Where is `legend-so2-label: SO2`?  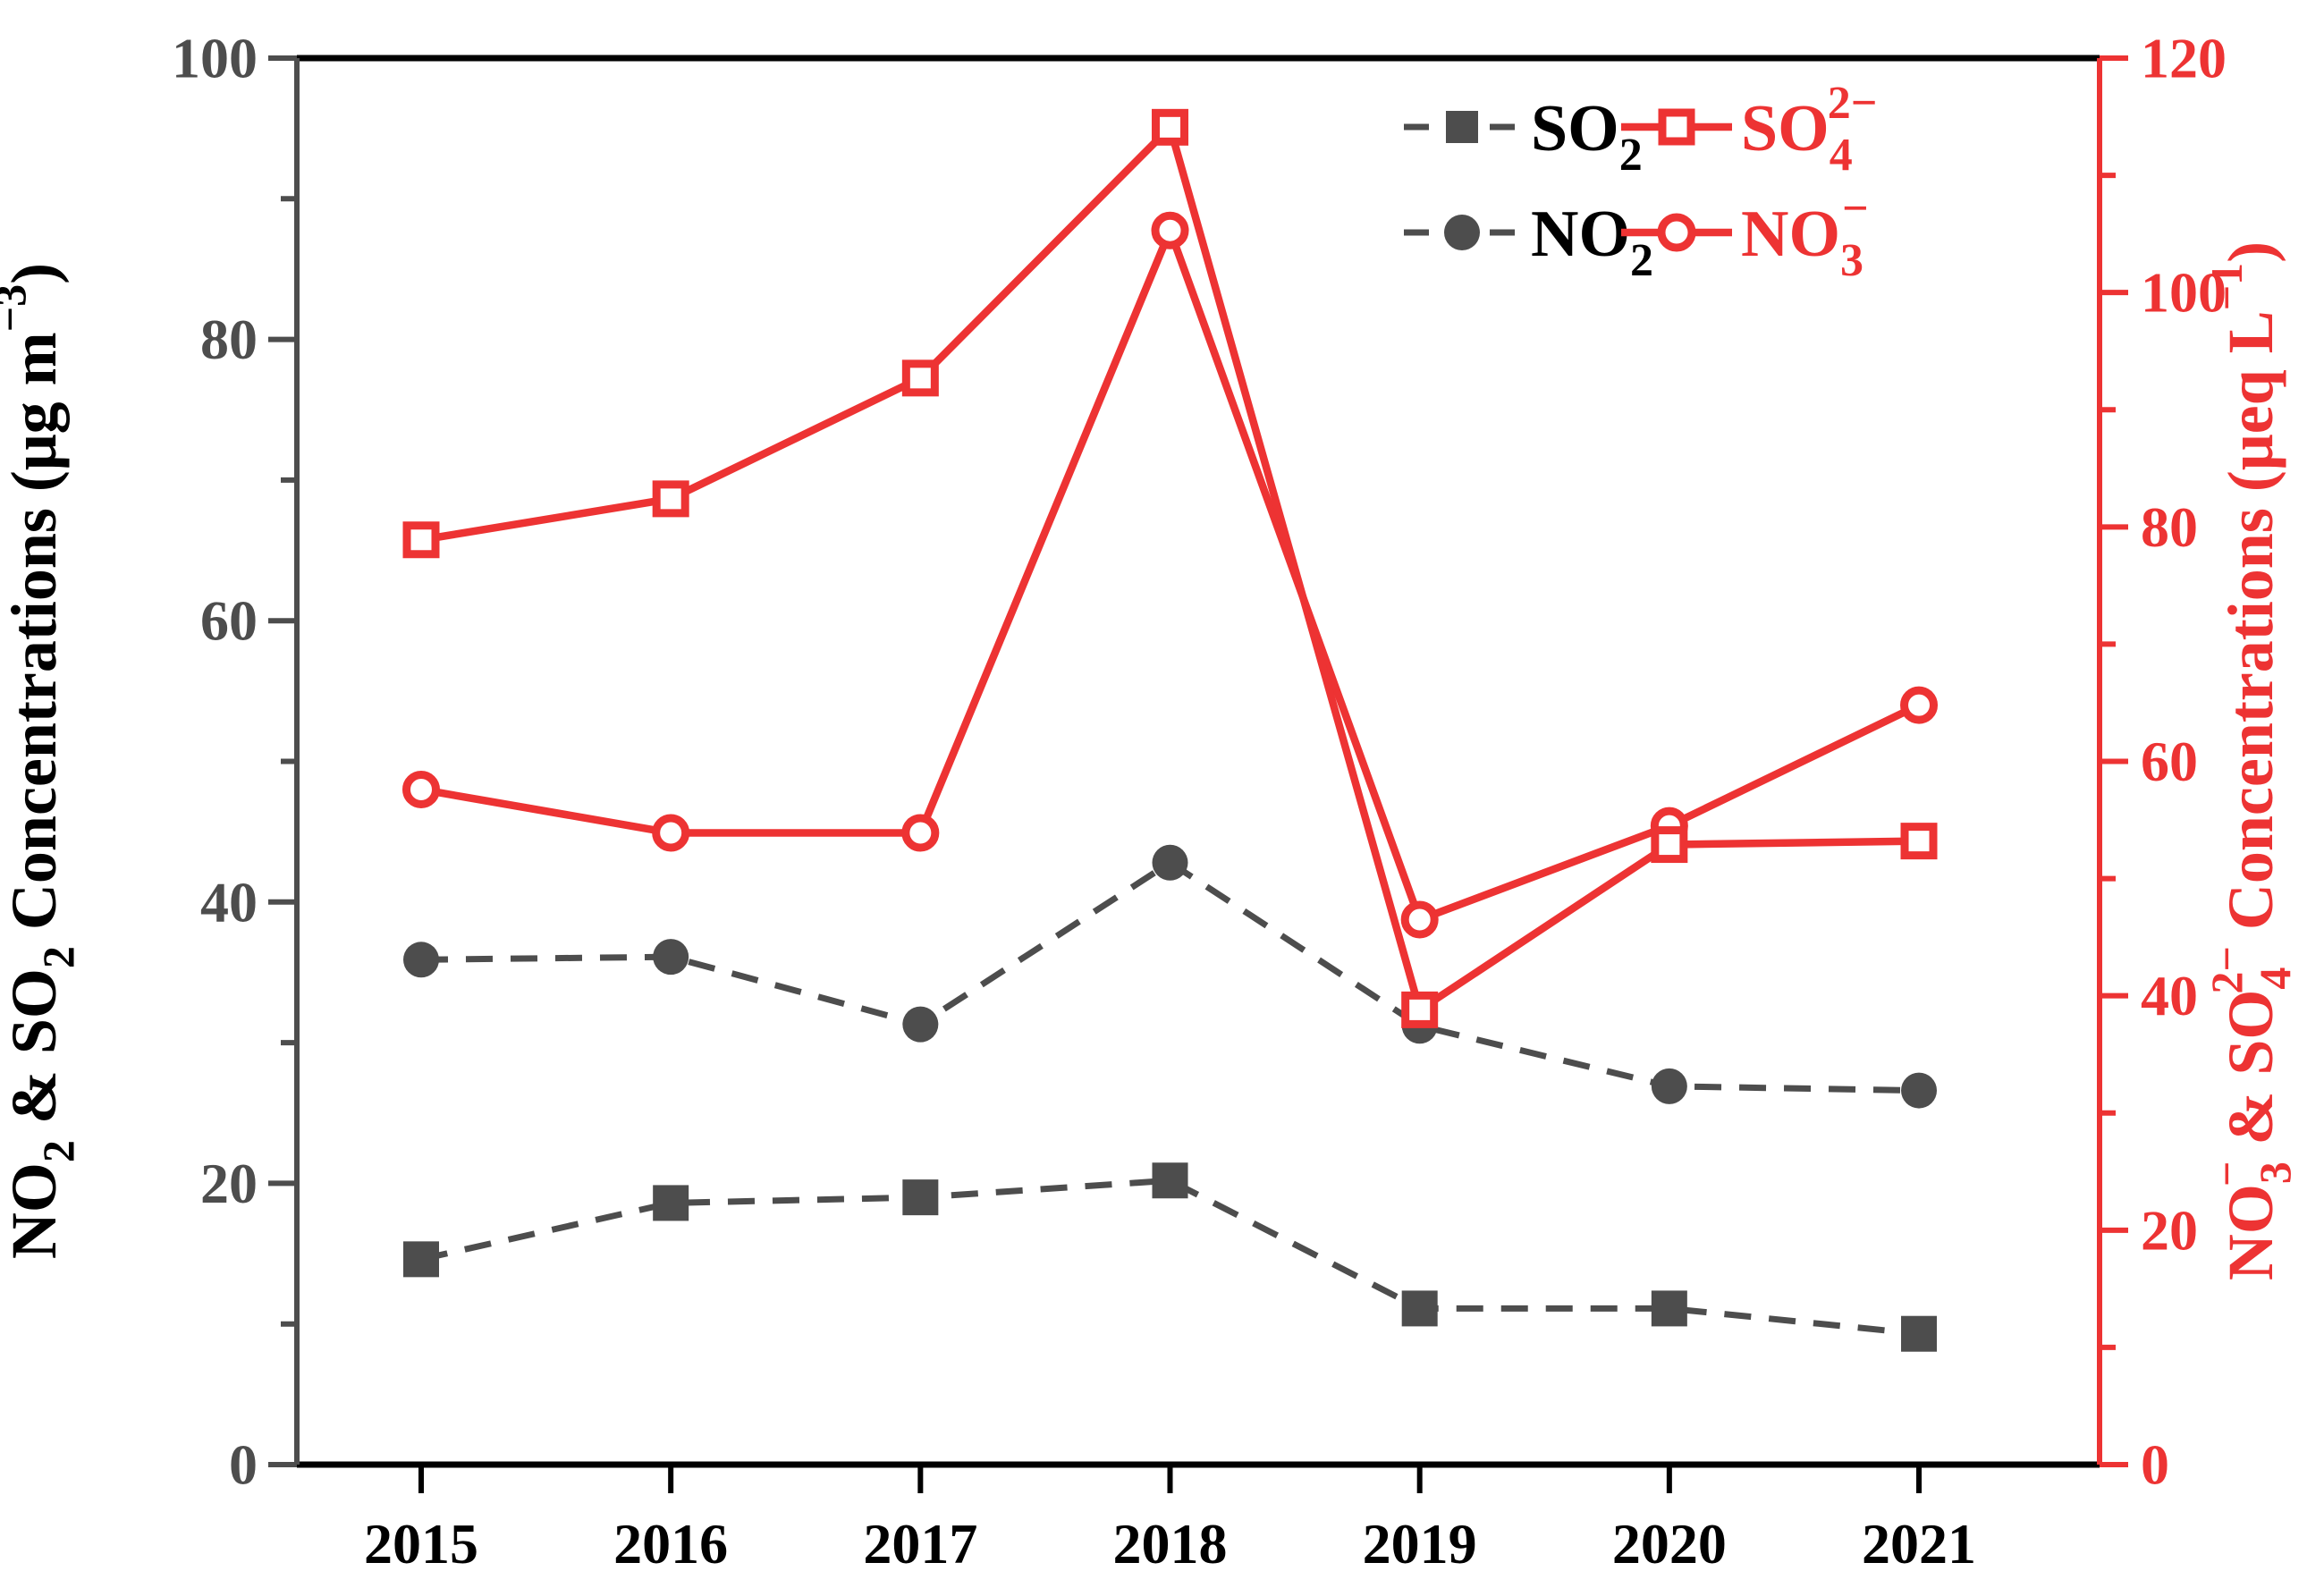
legend-so2-label: SO2 is located at coordinates (1587, 136).